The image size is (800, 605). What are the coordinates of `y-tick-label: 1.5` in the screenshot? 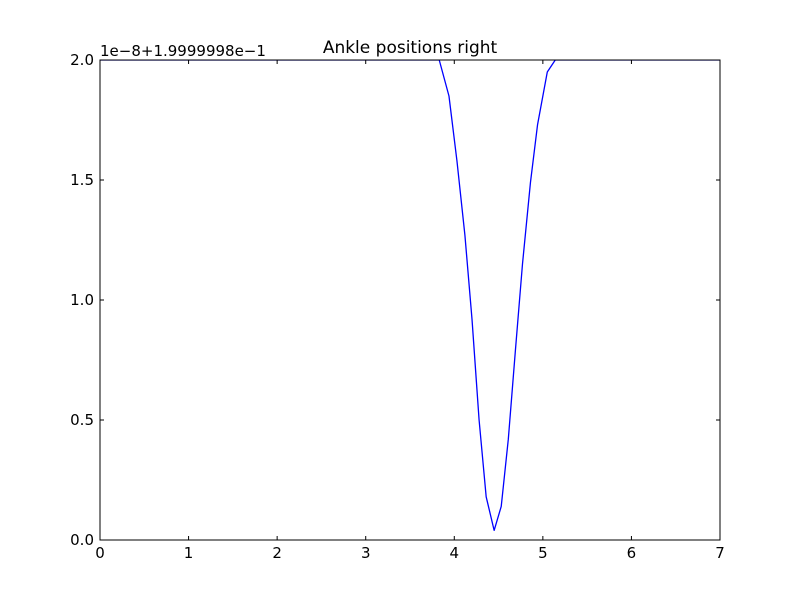 It's located at (82, 180).